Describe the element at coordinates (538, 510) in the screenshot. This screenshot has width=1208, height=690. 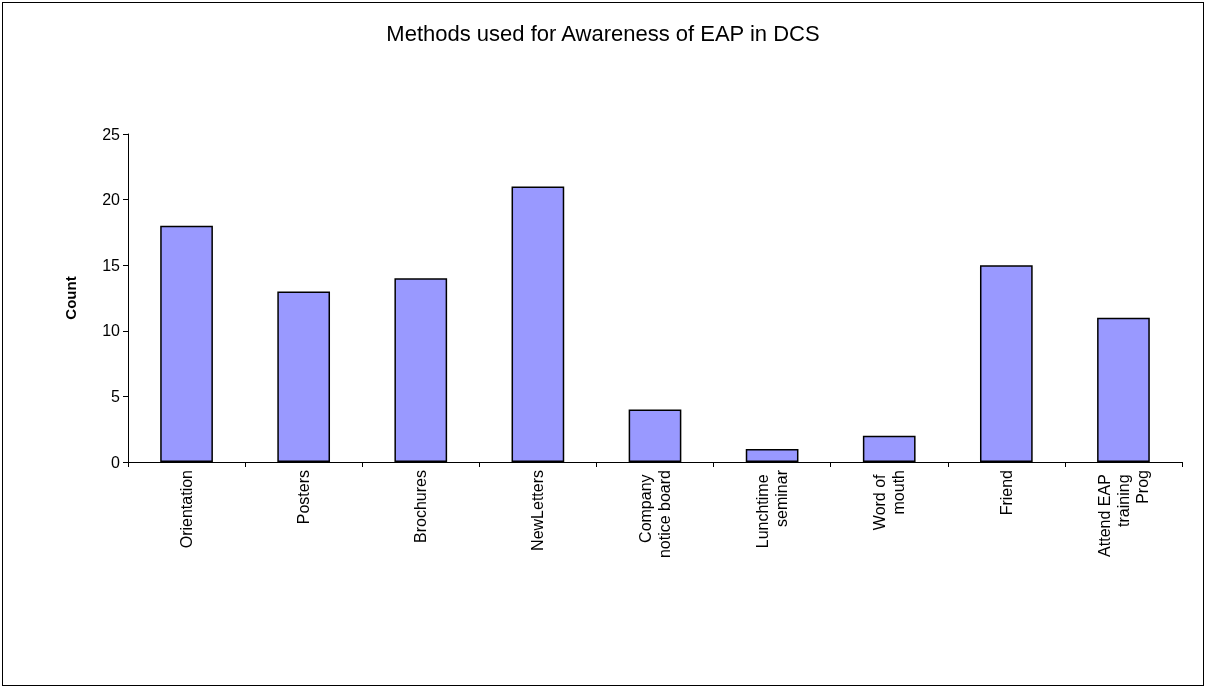
I see `x-tick-label: NewLetters` at that location.